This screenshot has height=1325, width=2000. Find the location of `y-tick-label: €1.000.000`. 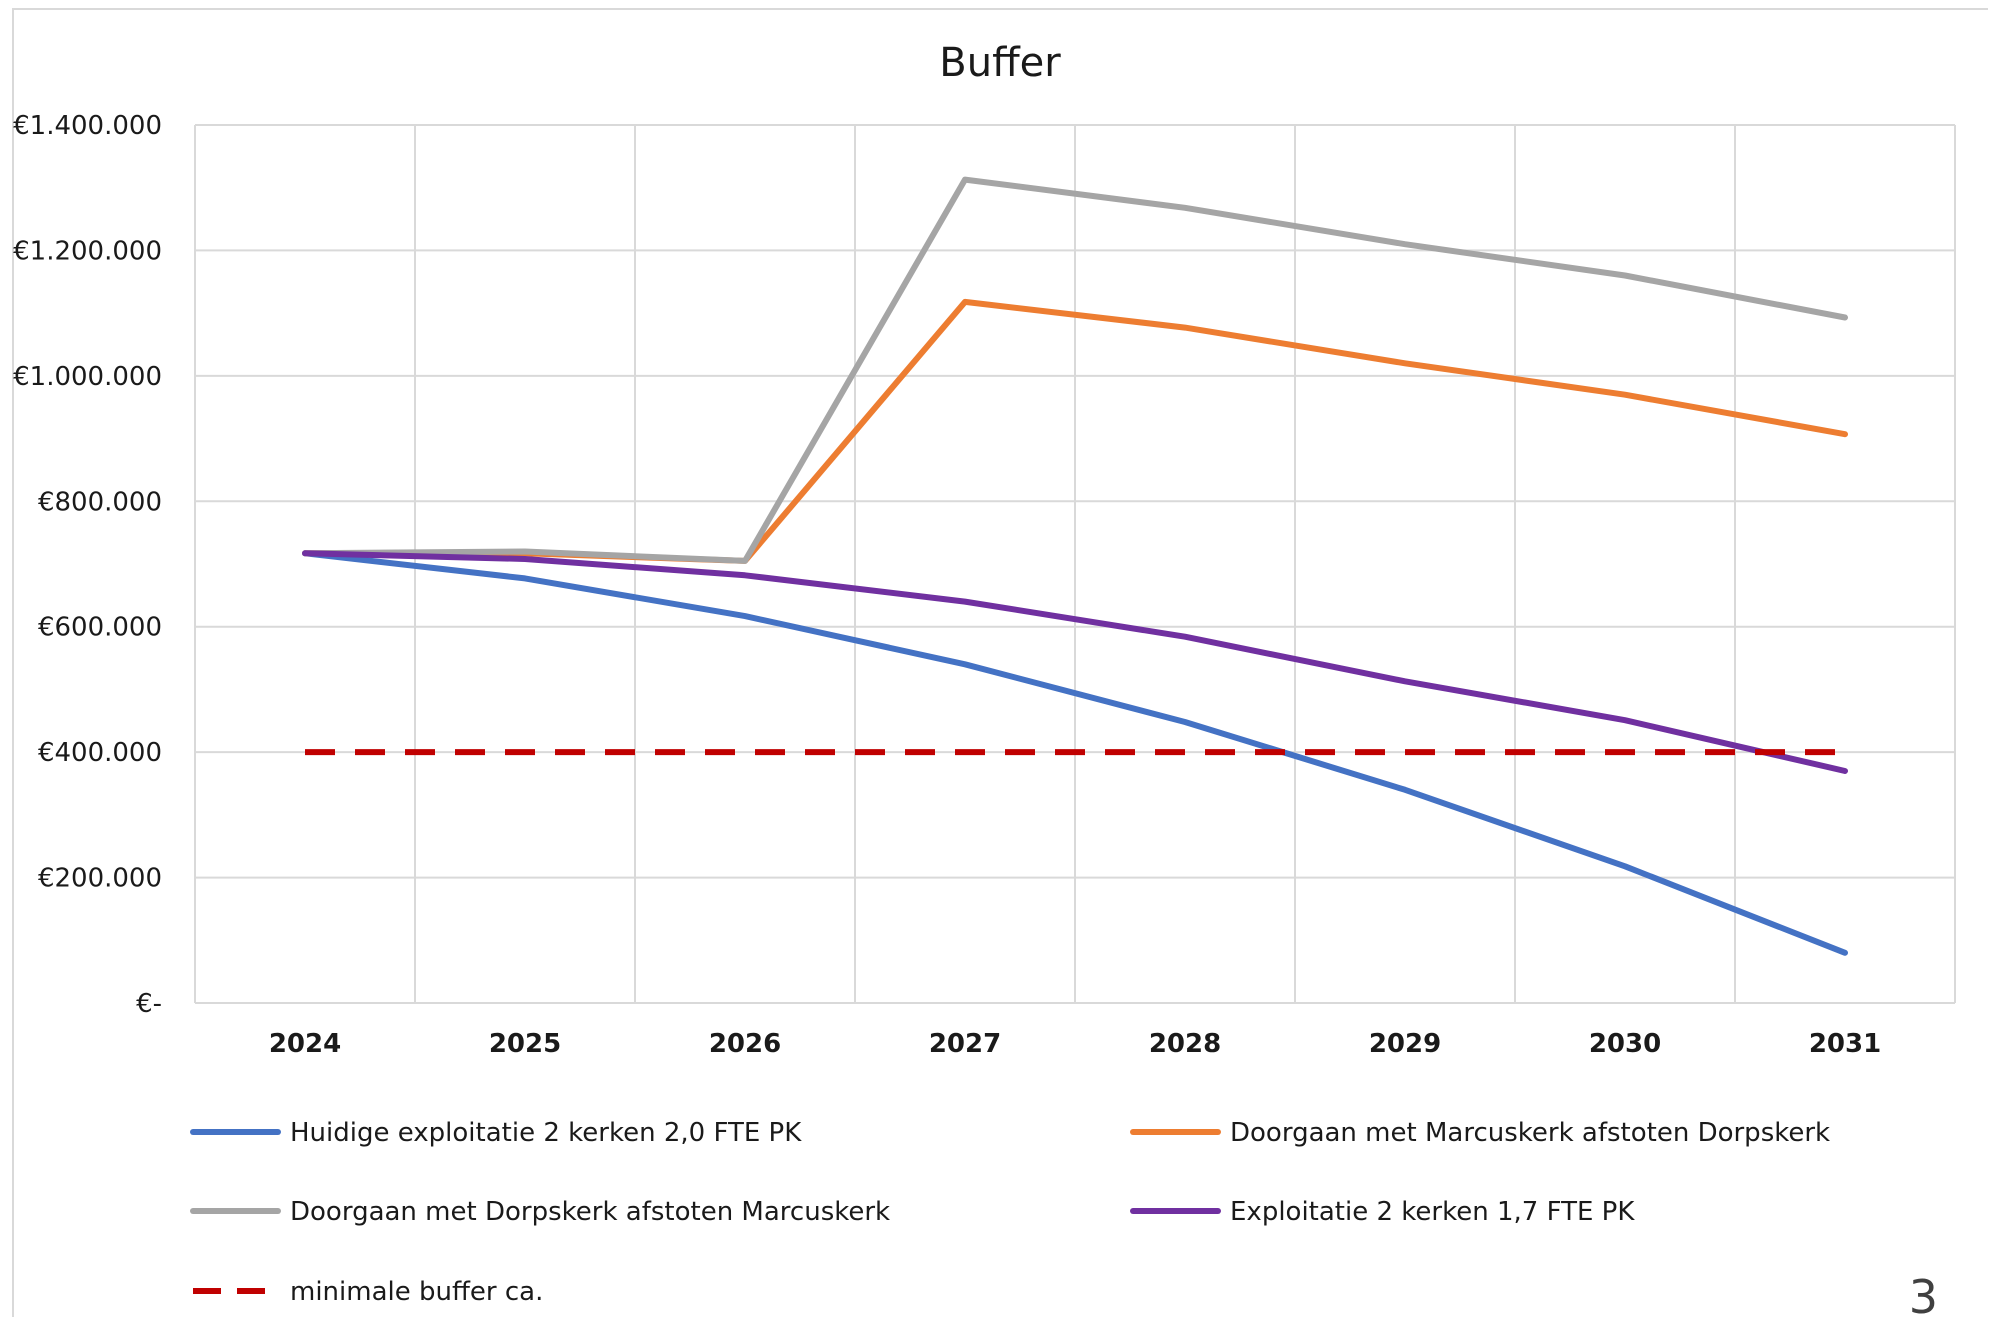

y-tick-label: €1.000.000 is located at coordinates (87, 377).